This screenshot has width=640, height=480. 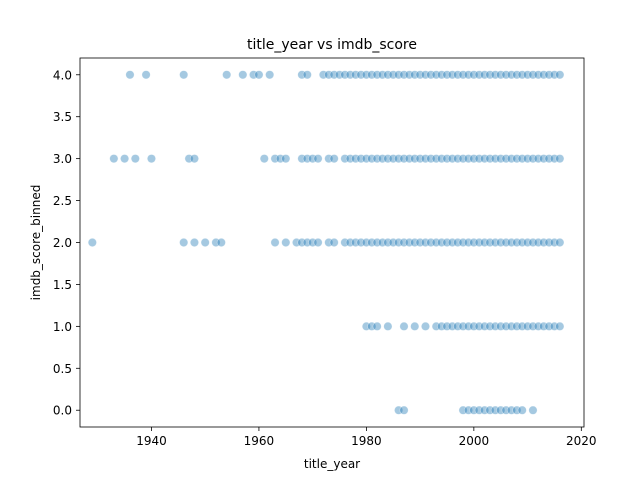 What do you see at coordinates (151, 441) in the screenshot?
I see `x-tick-label: 1940` at bounding box center [151, 441].